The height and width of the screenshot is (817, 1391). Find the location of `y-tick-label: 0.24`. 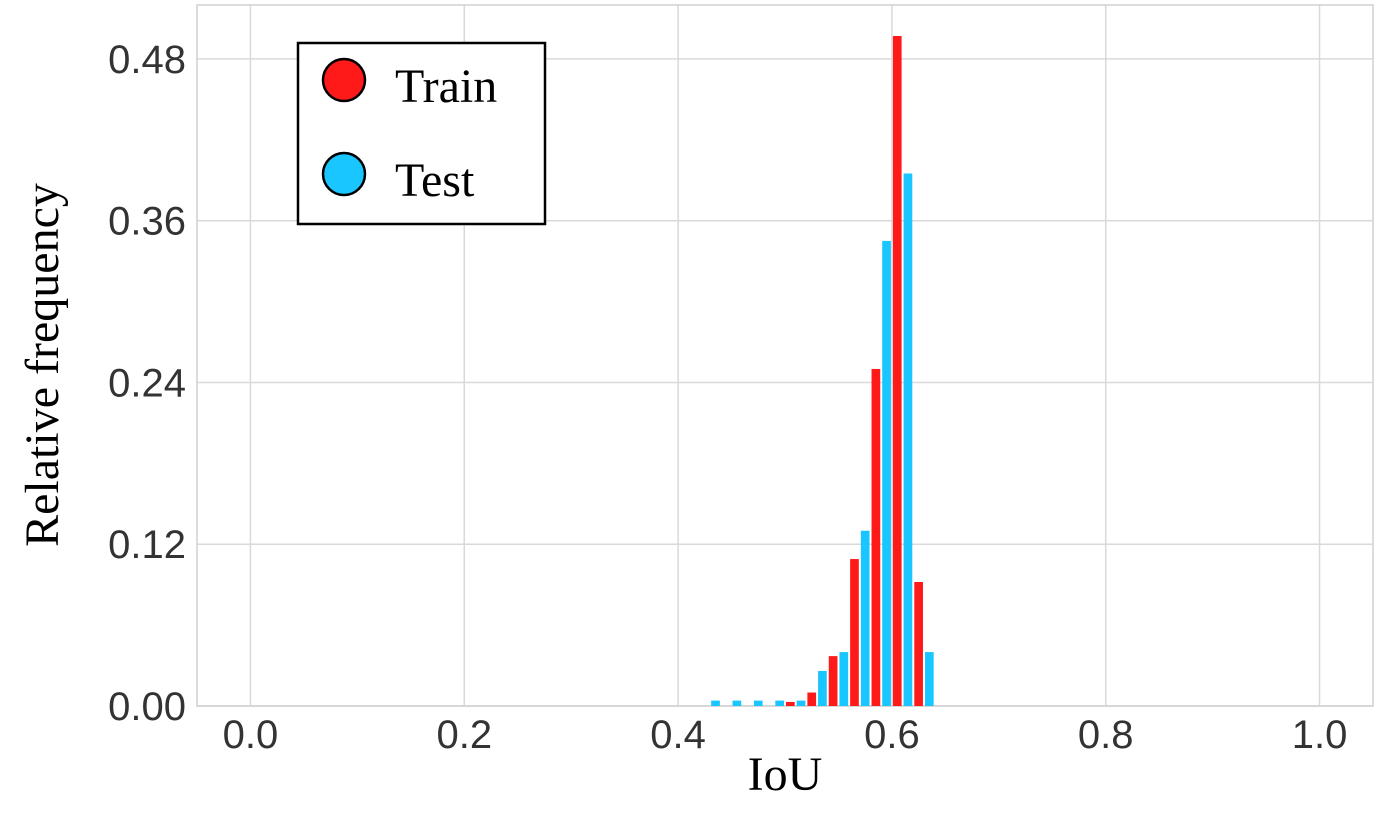

y-tick-label: 0.24 is located at coordinates (147, 383).